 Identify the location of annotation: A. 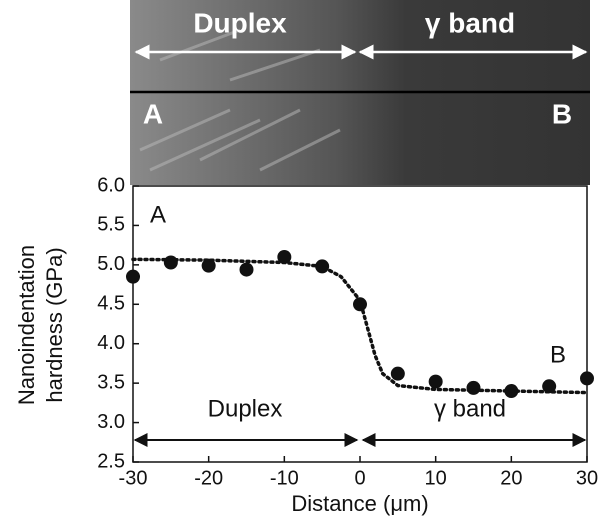
(158, 214).